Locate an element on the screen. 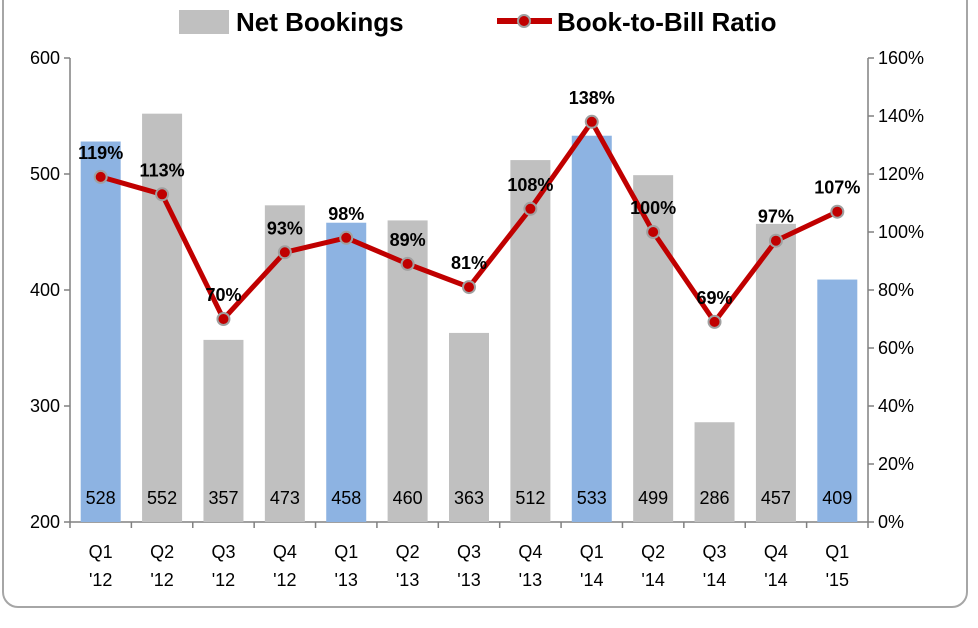 The height and width of the screenshot is (628, 978). net-bookings-value-label: 552 is located at coordinates (162, 498).